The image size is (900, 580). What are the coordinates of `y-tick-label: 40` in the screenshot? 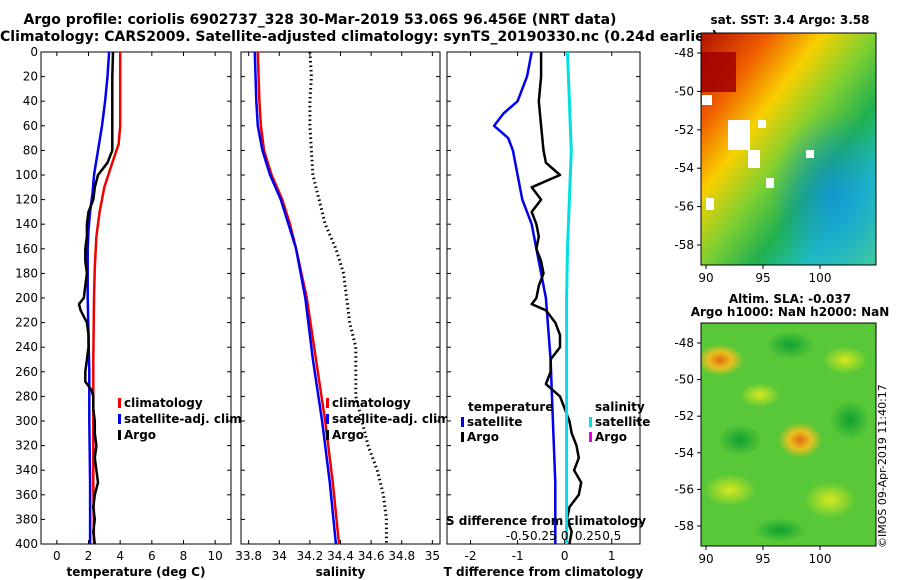 It's located at (30, 101).